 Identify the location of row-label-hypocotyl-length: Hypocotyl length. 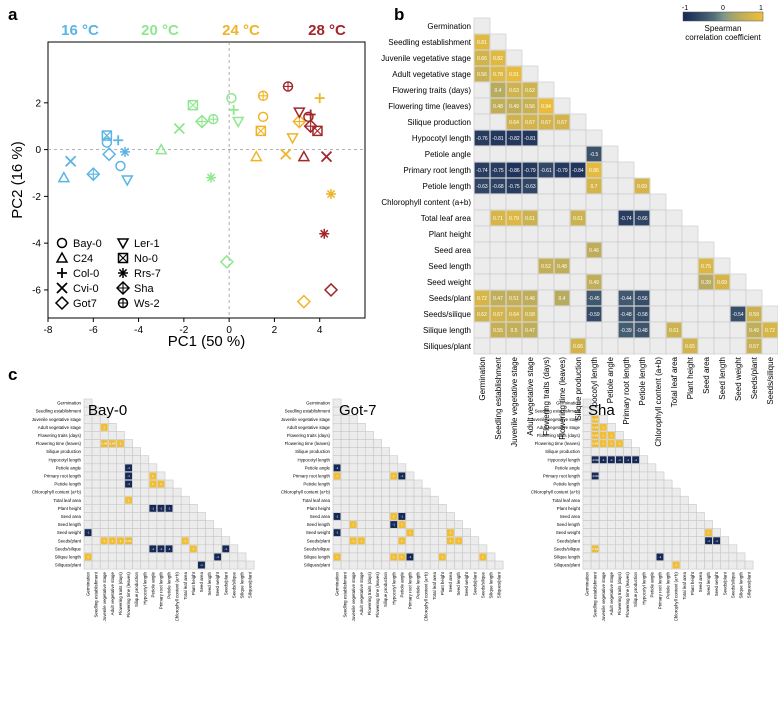
(441, 138).